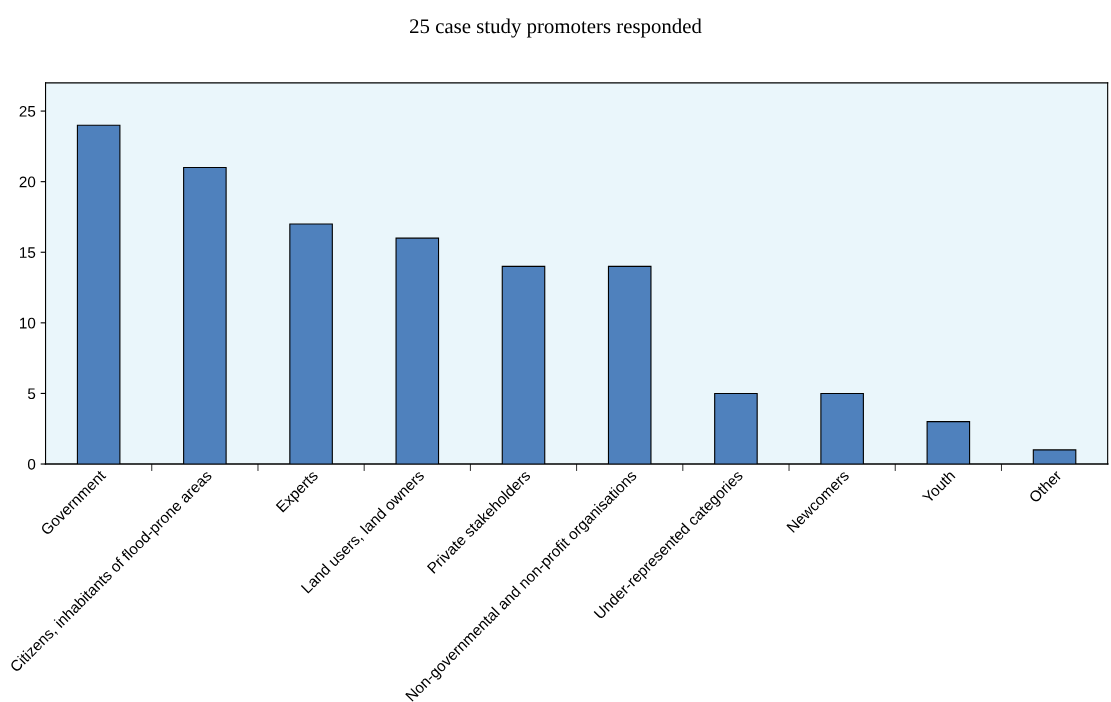  I want to click on chart-title: 25 case study promoters responded, so click(556, 28).